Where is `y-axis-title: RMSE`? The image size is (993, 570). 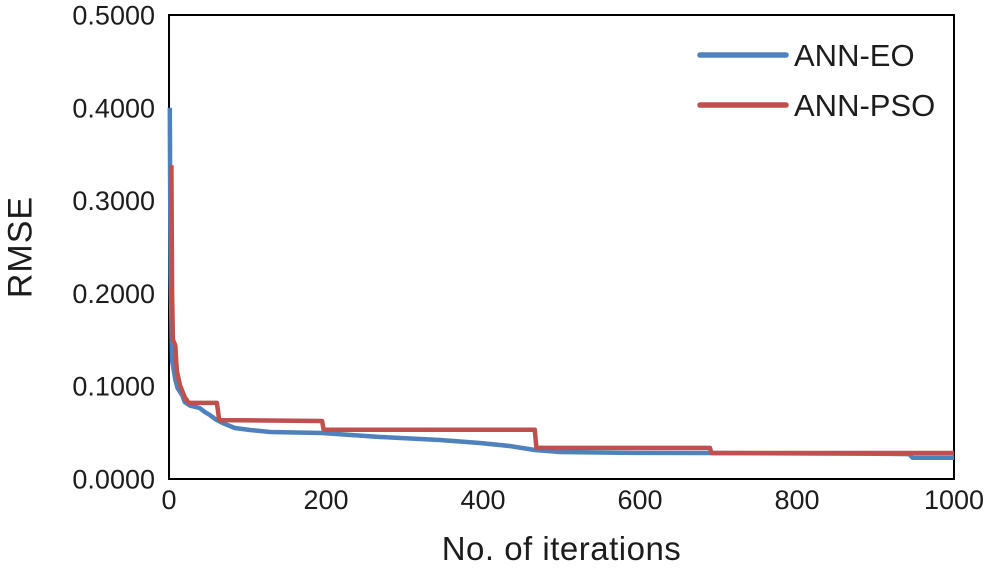
y-axis-title: RMSE is located at coordinates (20, 247).